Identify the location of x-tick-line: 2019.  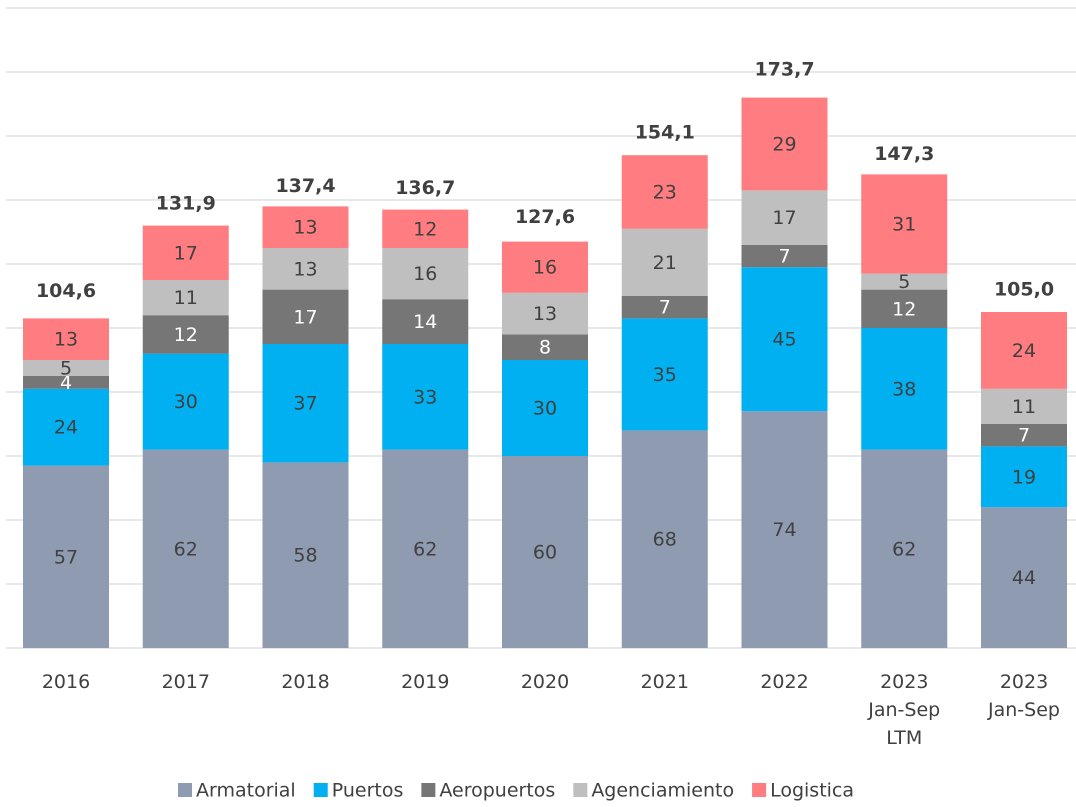
(425, 682).